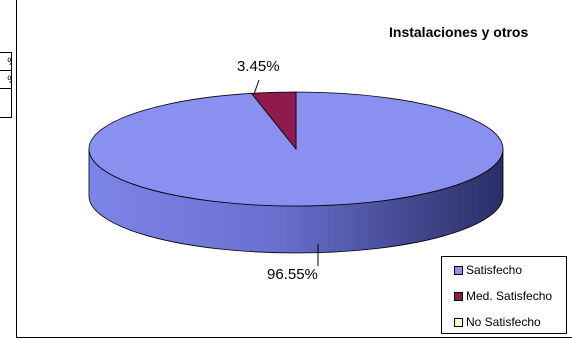 This screenshot has height=339, width=573. Describe the element at coordinates (503, 322) in the screenshot. I see `legend-label: No Satisfecho` at that location.